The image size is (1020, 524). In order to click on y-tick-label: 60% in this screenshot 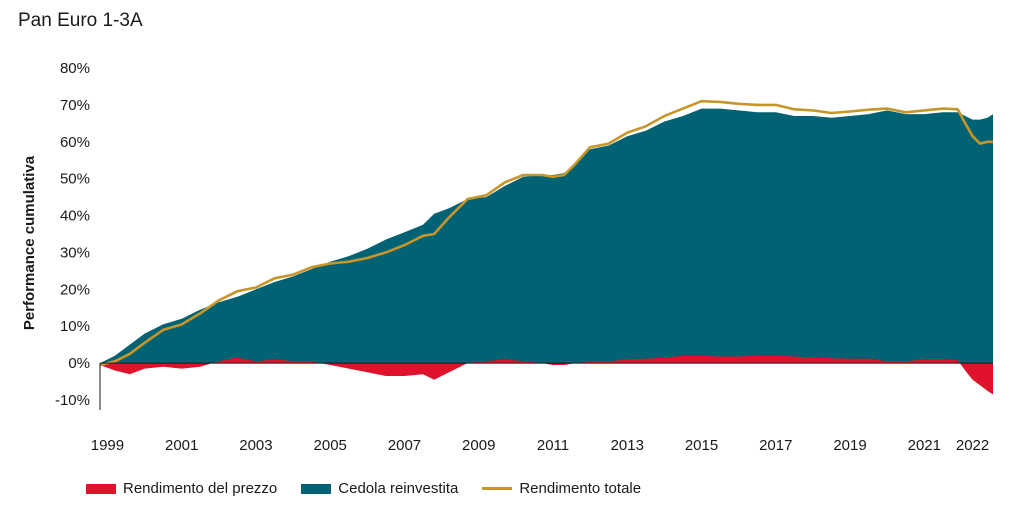, I will do `click(75, 142)`.